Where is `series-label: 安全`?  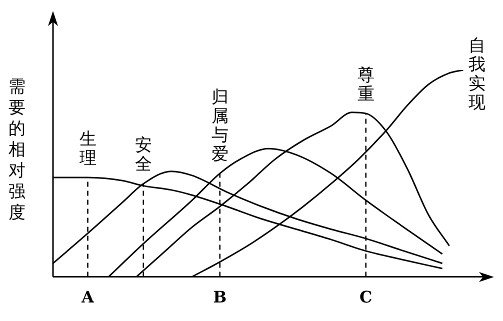 series-label: 安全 is located at coordinates (143, 155).